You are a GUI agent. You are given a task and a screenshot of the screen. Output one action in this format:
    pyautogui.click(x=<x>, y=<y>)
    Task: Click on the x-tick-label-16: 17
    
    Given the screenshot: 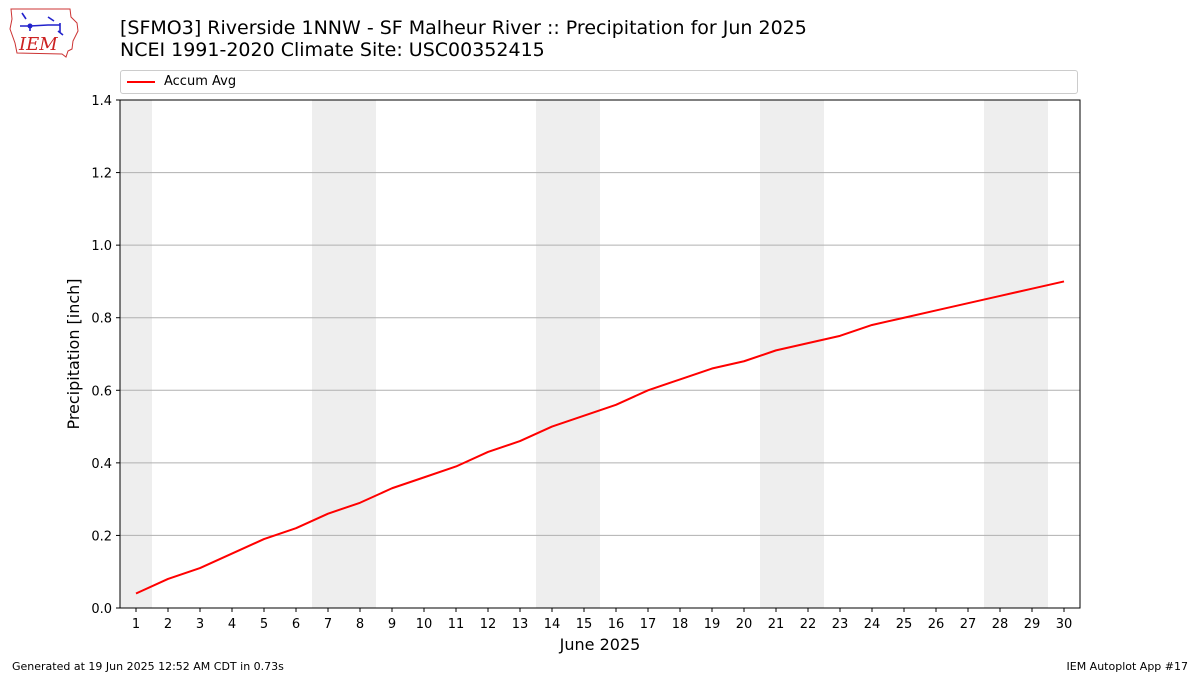 What is the action you would take?
    pyautogui.click(x=648, y=624)
    